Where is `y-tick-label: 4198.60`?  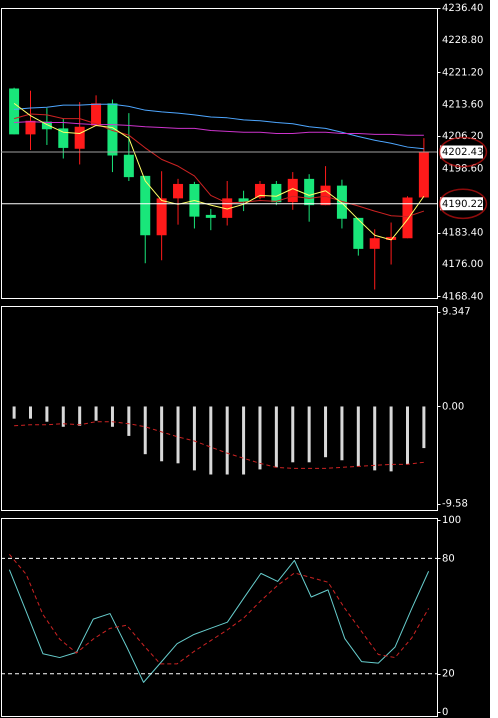
y-tick-label: 4198.60 is located at coordinates (463, 168).